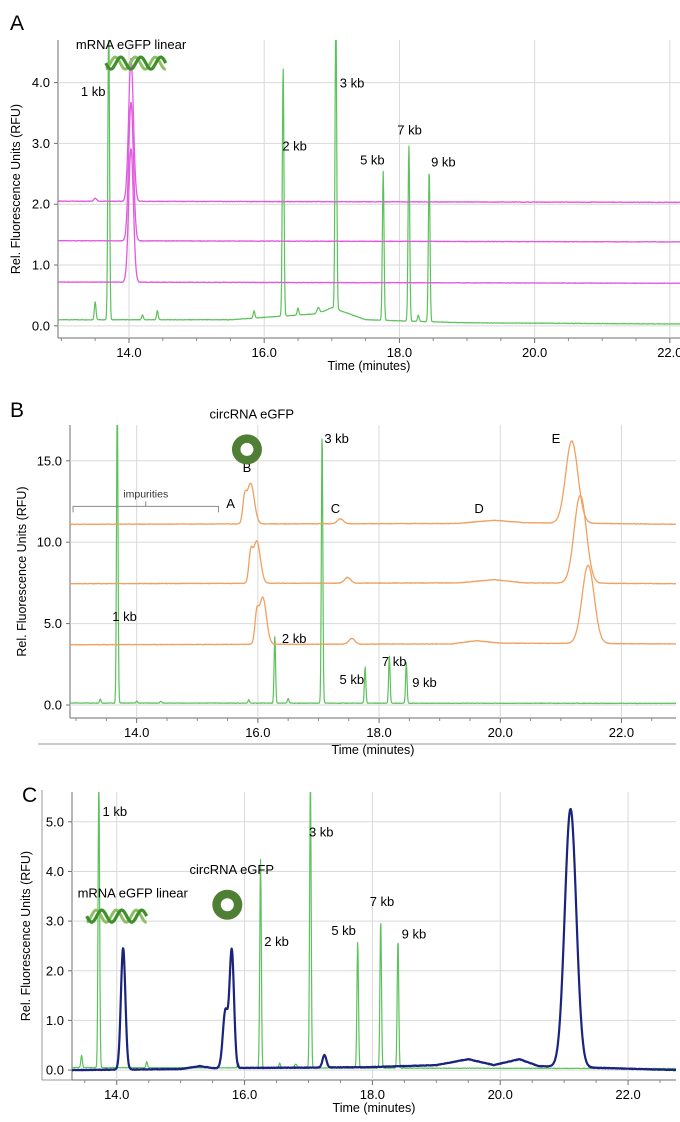 Image resolution: width=680 pixels, height=1122 pixels. What do you see at coordinates (145, 494) in the screenshot?
I see `impurities-label: impurities` at bounding box center [145, 494].